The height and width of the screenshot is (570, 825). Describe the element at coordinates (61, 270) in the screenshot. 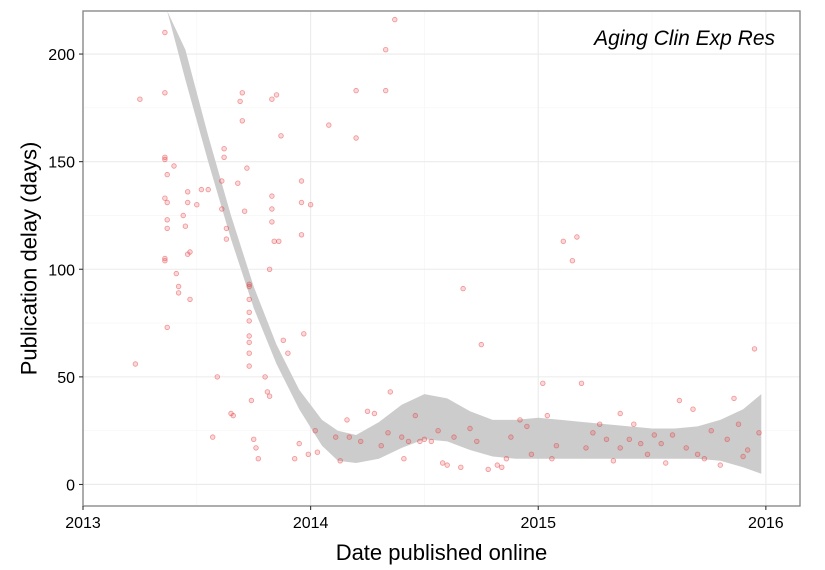

I see `y-tick-label: 100` at that location.